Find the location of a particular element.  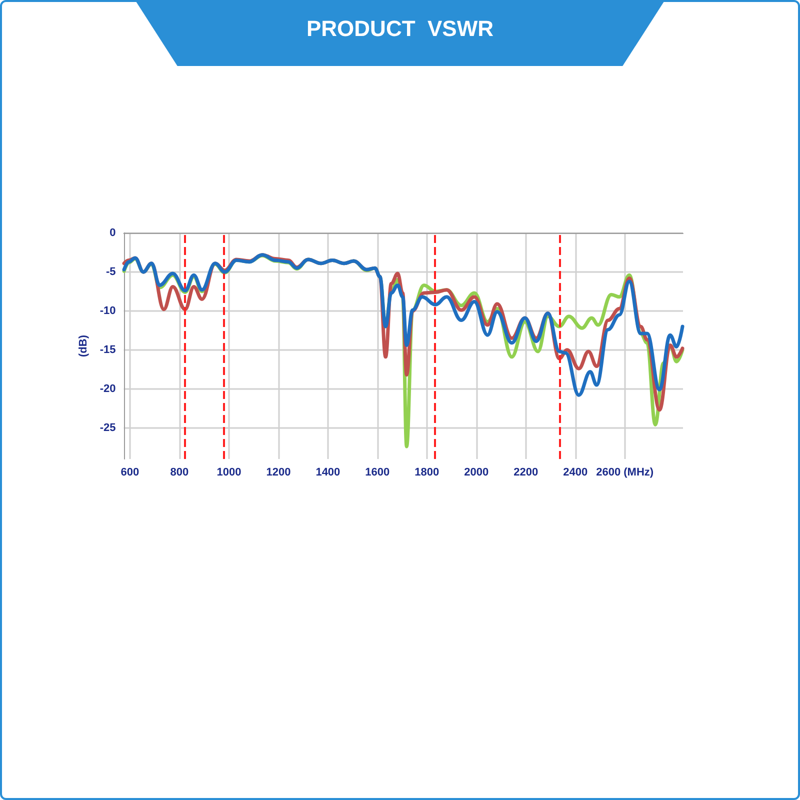

x-tick-label: 600 is located at coordinates (130, 472).